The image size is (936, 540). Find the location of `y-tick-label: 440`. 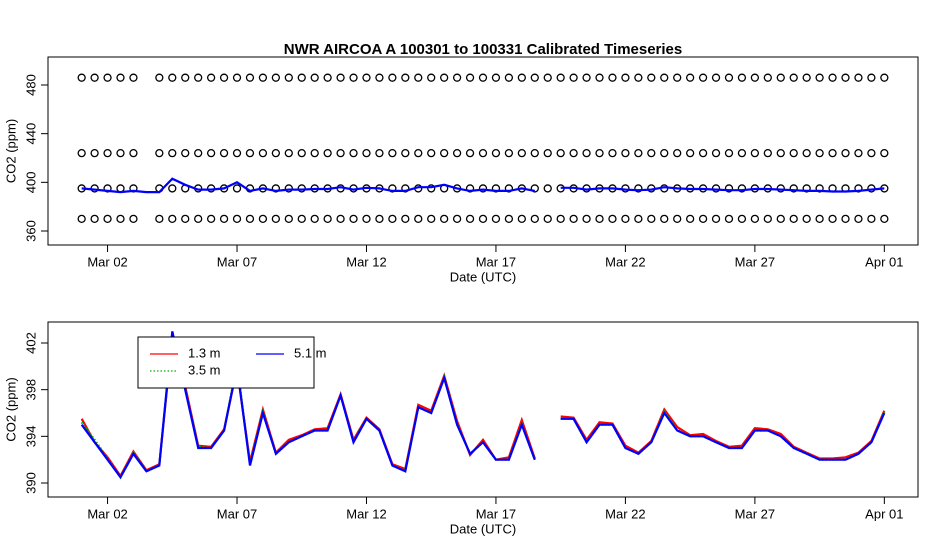

y-tick-label: 440 is located at coordinates (30, 134).